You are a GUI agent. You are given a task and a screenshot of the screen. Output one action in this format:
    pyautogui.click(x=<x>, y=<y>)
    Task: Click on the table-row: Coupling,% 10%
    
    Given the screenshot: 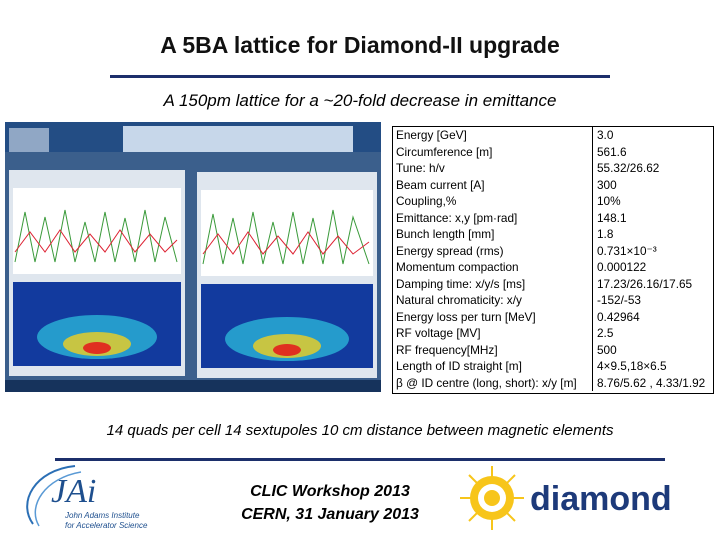 What is the action you would take?
    pyautogui.click(x=553, y=201)
    